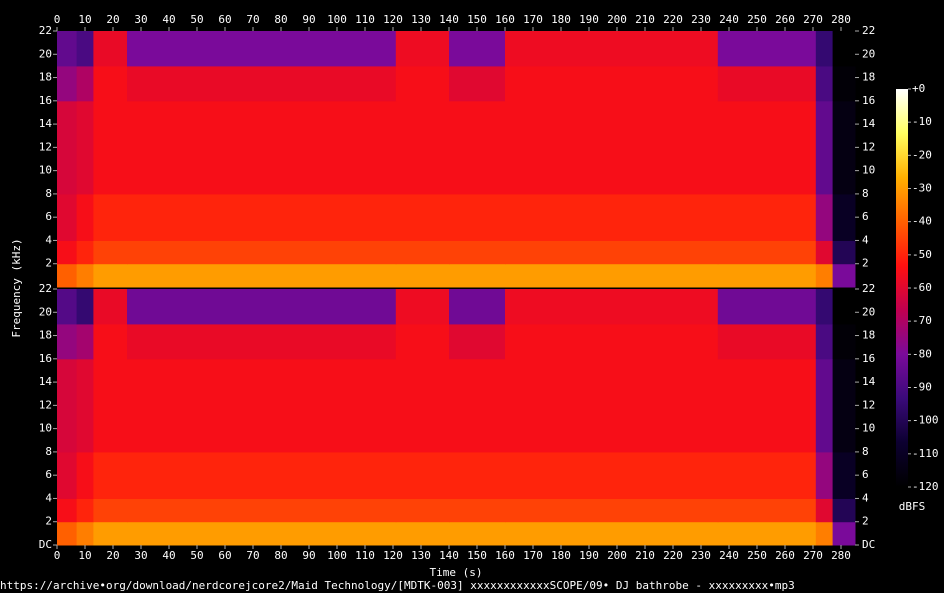  I want to click on y-tick-label: 4, so click(48, 239).